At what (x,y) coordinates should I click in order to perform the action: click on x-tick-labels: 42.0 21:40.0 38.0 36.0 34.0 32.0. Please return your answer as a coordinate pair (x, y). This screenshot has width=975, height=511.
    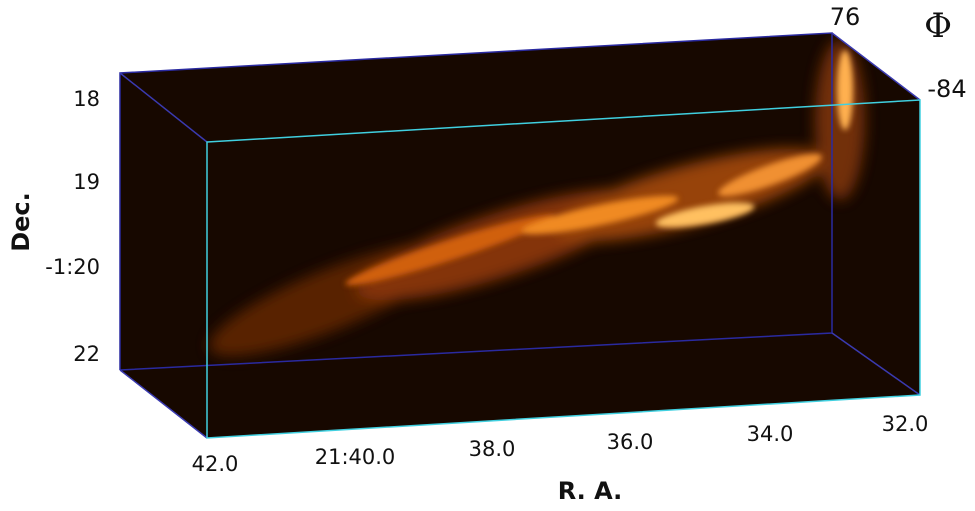
    Looking at the image, I should click on (560, 444).